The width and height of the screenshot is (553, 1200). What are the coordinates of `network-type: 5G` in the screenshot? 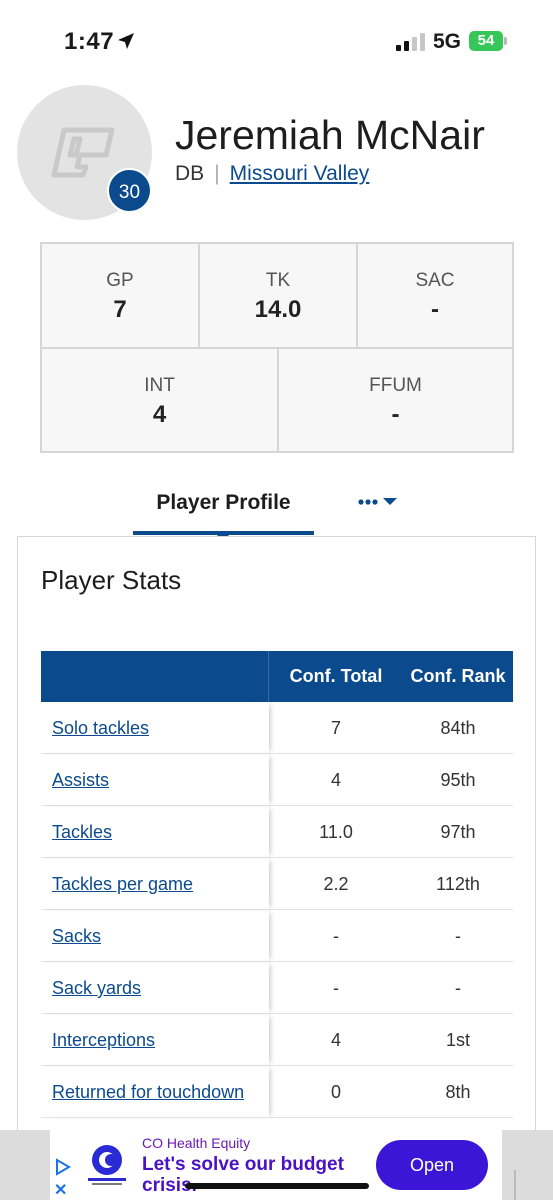 It's located at (447, 41).